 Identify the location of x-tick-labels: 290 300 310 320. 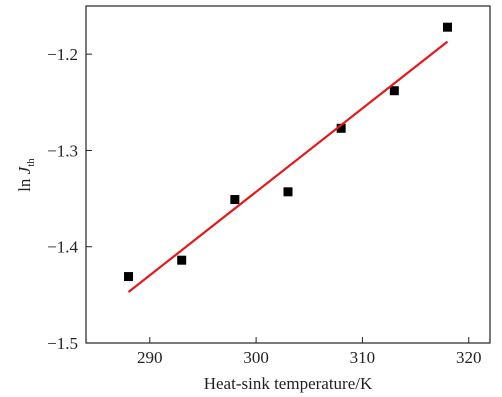
(309, 357).